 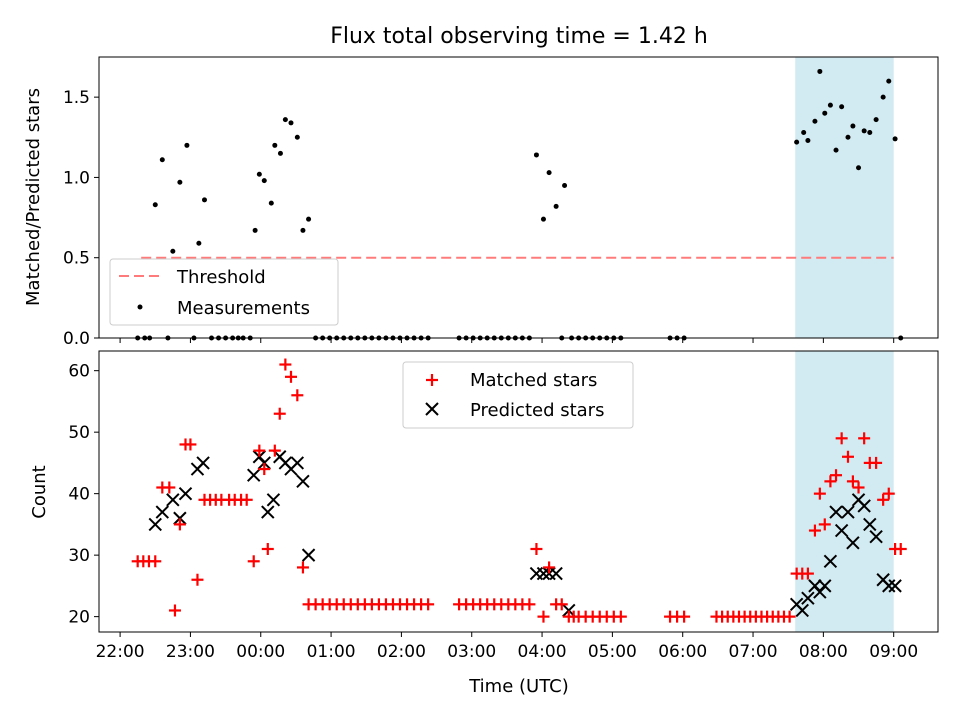 What do you see at coordinates (76, 98) in the screenshot?
I see `y-tick-label: 1.5` at bounding box center [76, 98].